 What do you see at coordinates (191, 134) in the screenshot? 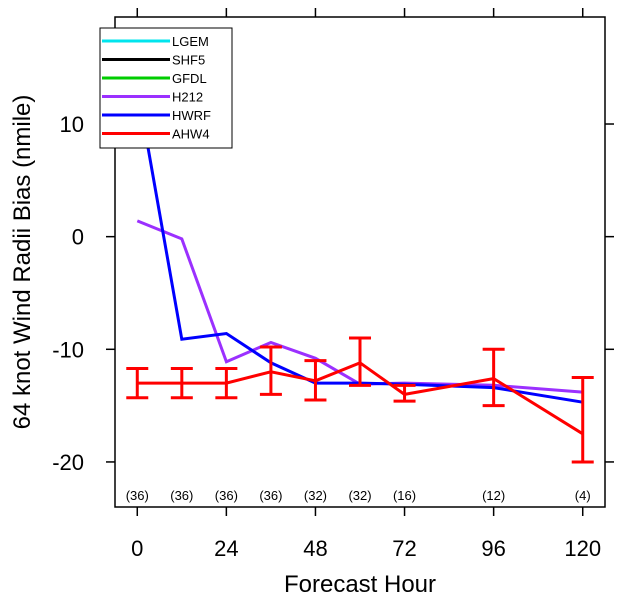
I see `legend-label: AHW4` at bounding box center [191, 134].